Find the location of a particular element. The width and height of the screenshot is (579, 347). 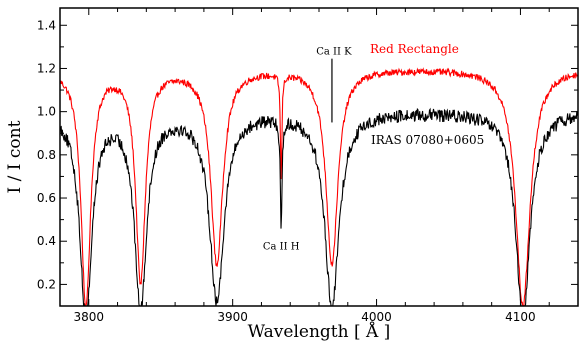

x-tick-label: 3800 is located at coordinates (89, 317).